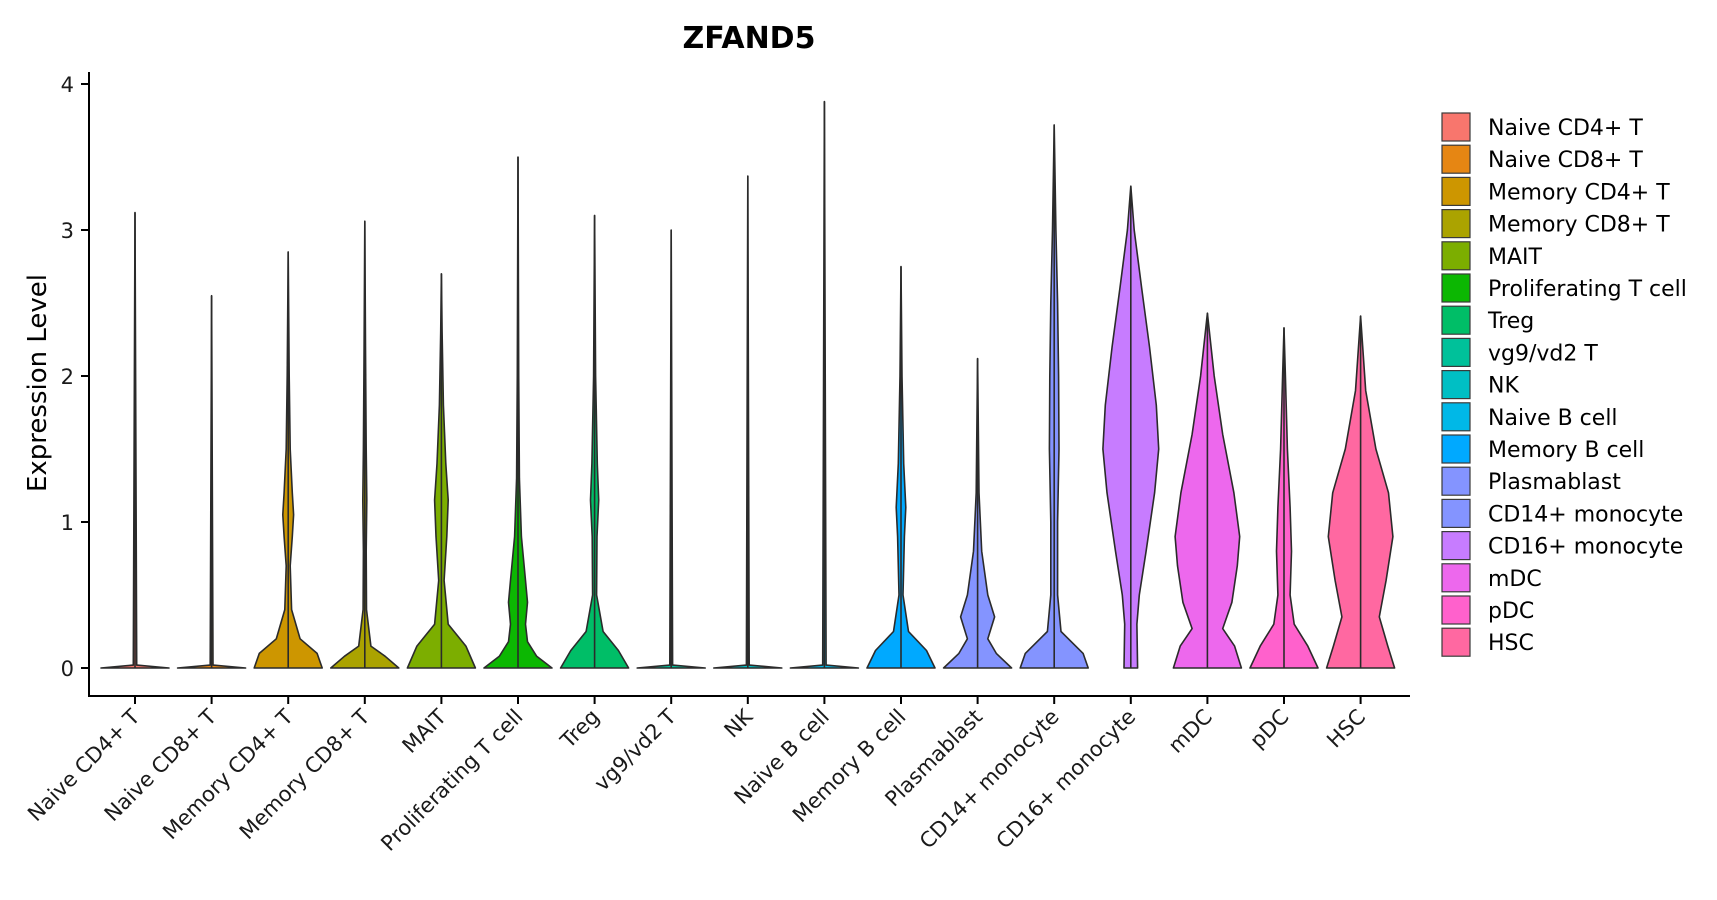 The image size is (1717, 900). Describe the element at coordinates (1510, 321) in the screenshot. I see `legend-label: Treg` at that location.